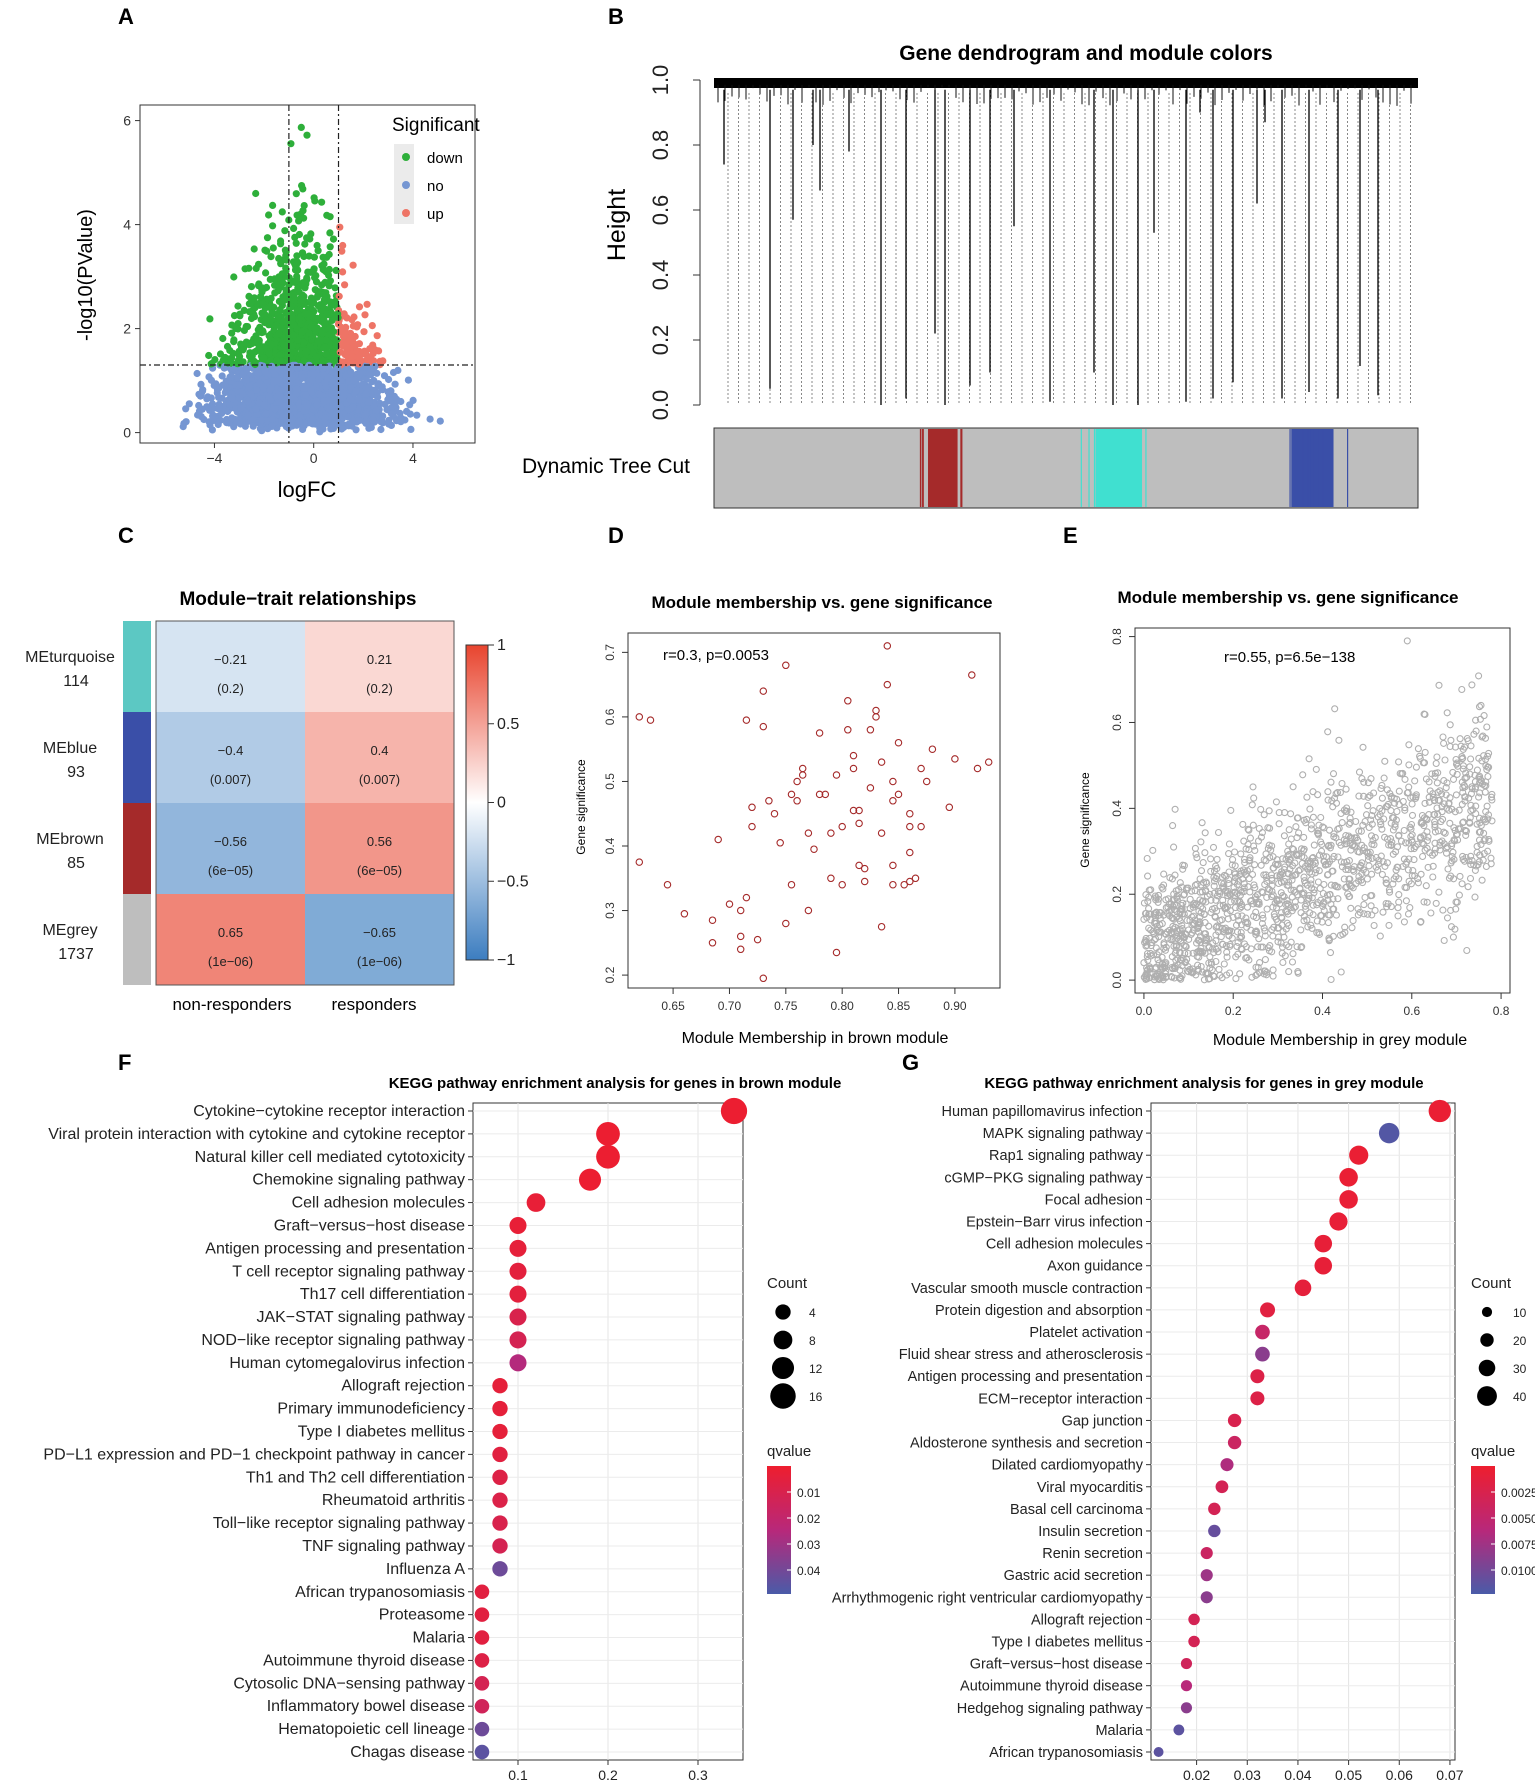  Describe the element at coordinates (608, 1775) in the screenshot. I see `dotplot-xtick-label: 0.2` at that location.